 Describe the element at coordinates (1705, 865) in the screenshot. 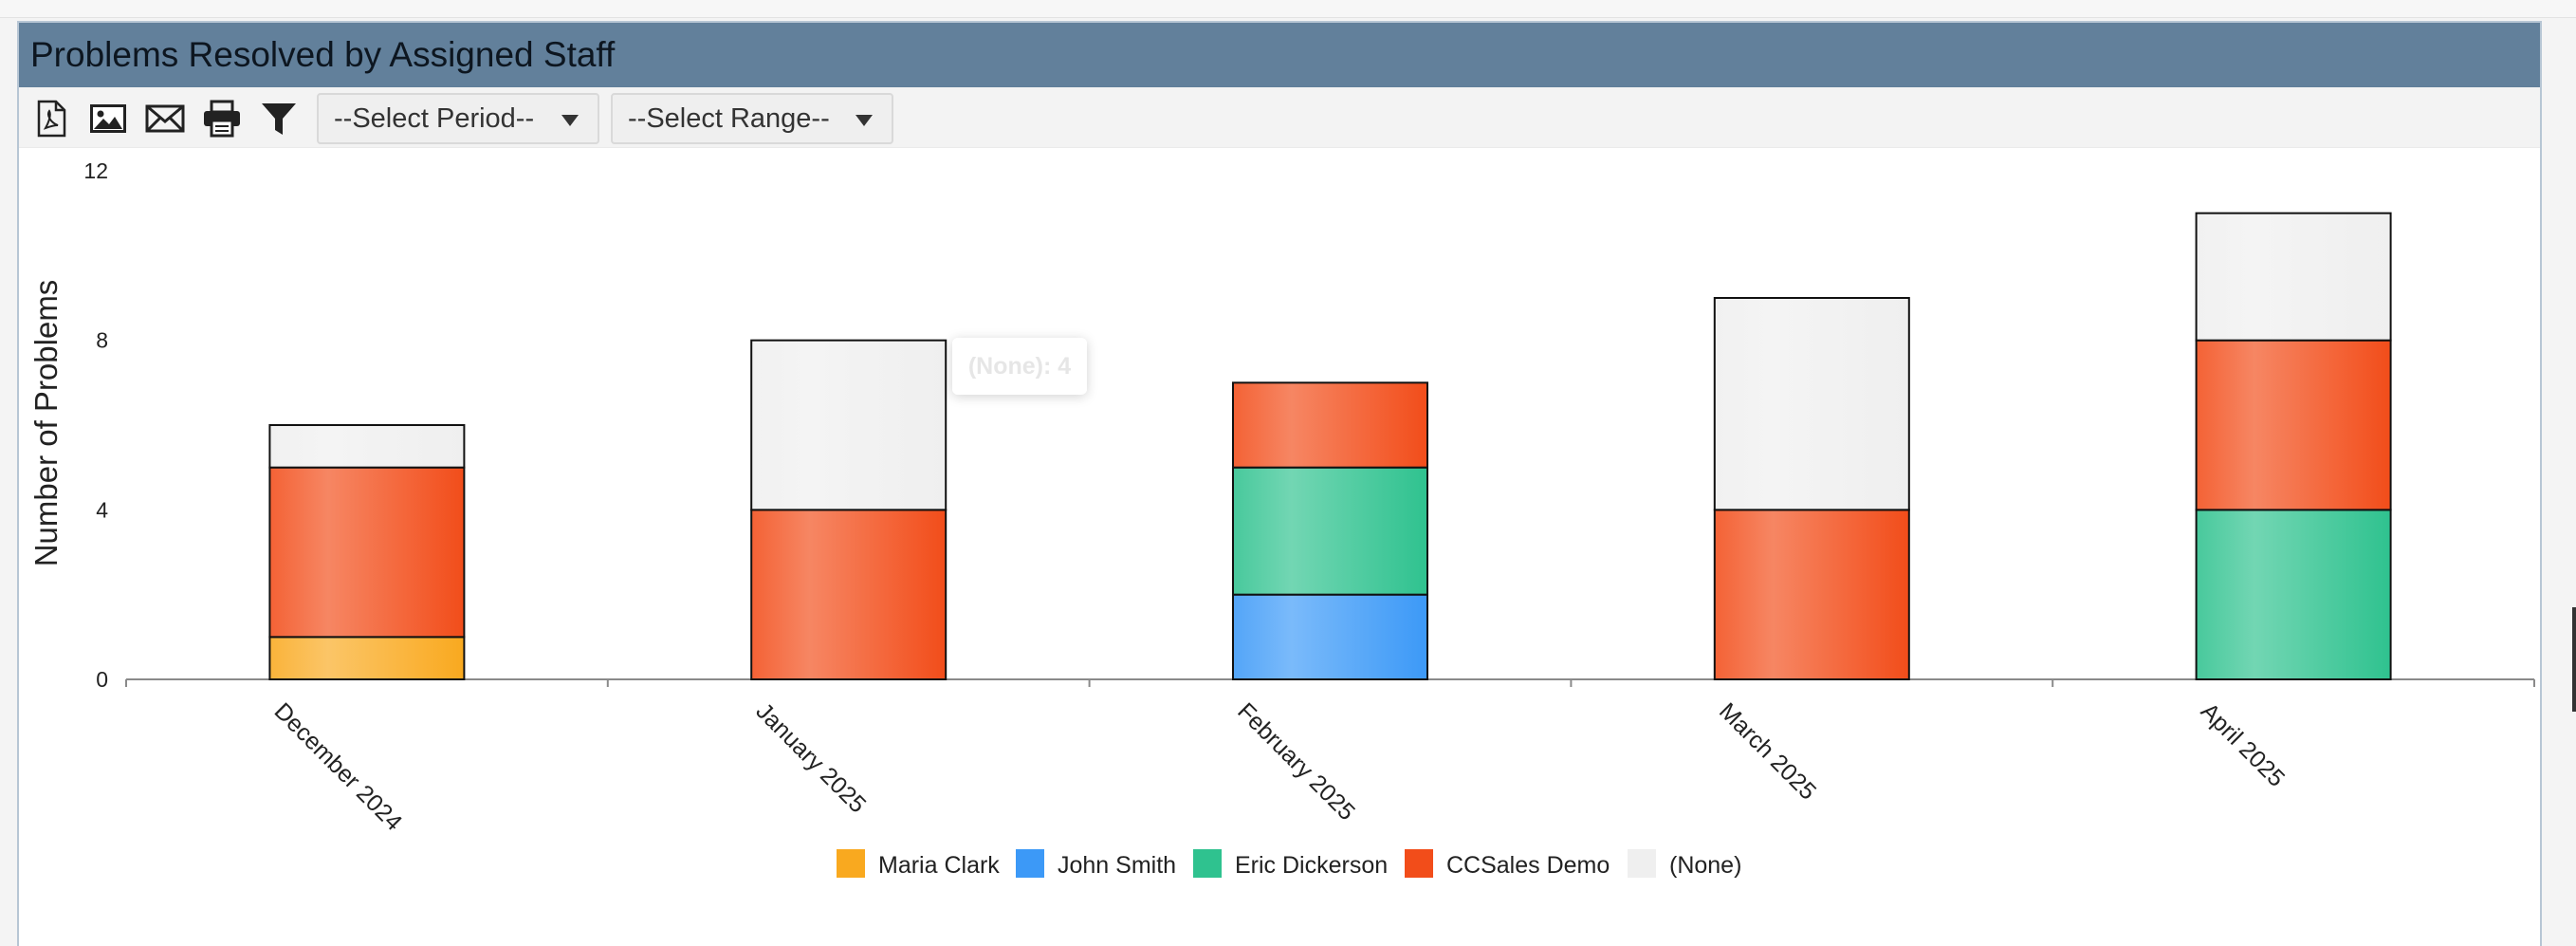

I see `legend-label: (None)` at that location.